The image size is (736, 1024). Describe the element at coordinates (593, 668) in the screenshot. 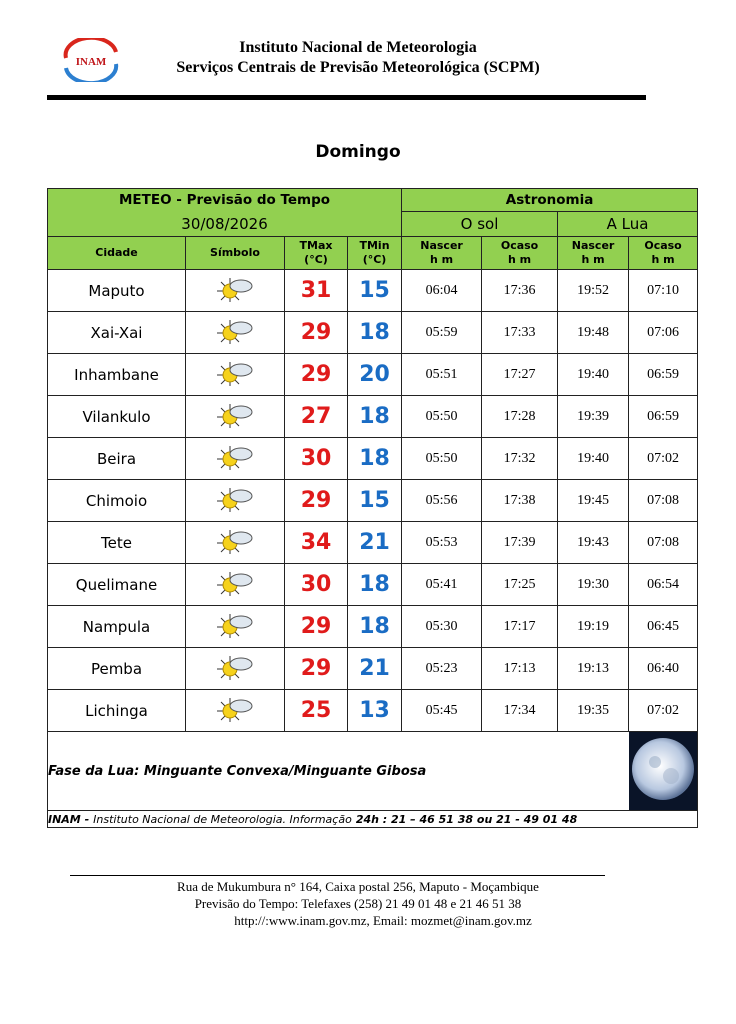

I see `time: 19:13` at that location.